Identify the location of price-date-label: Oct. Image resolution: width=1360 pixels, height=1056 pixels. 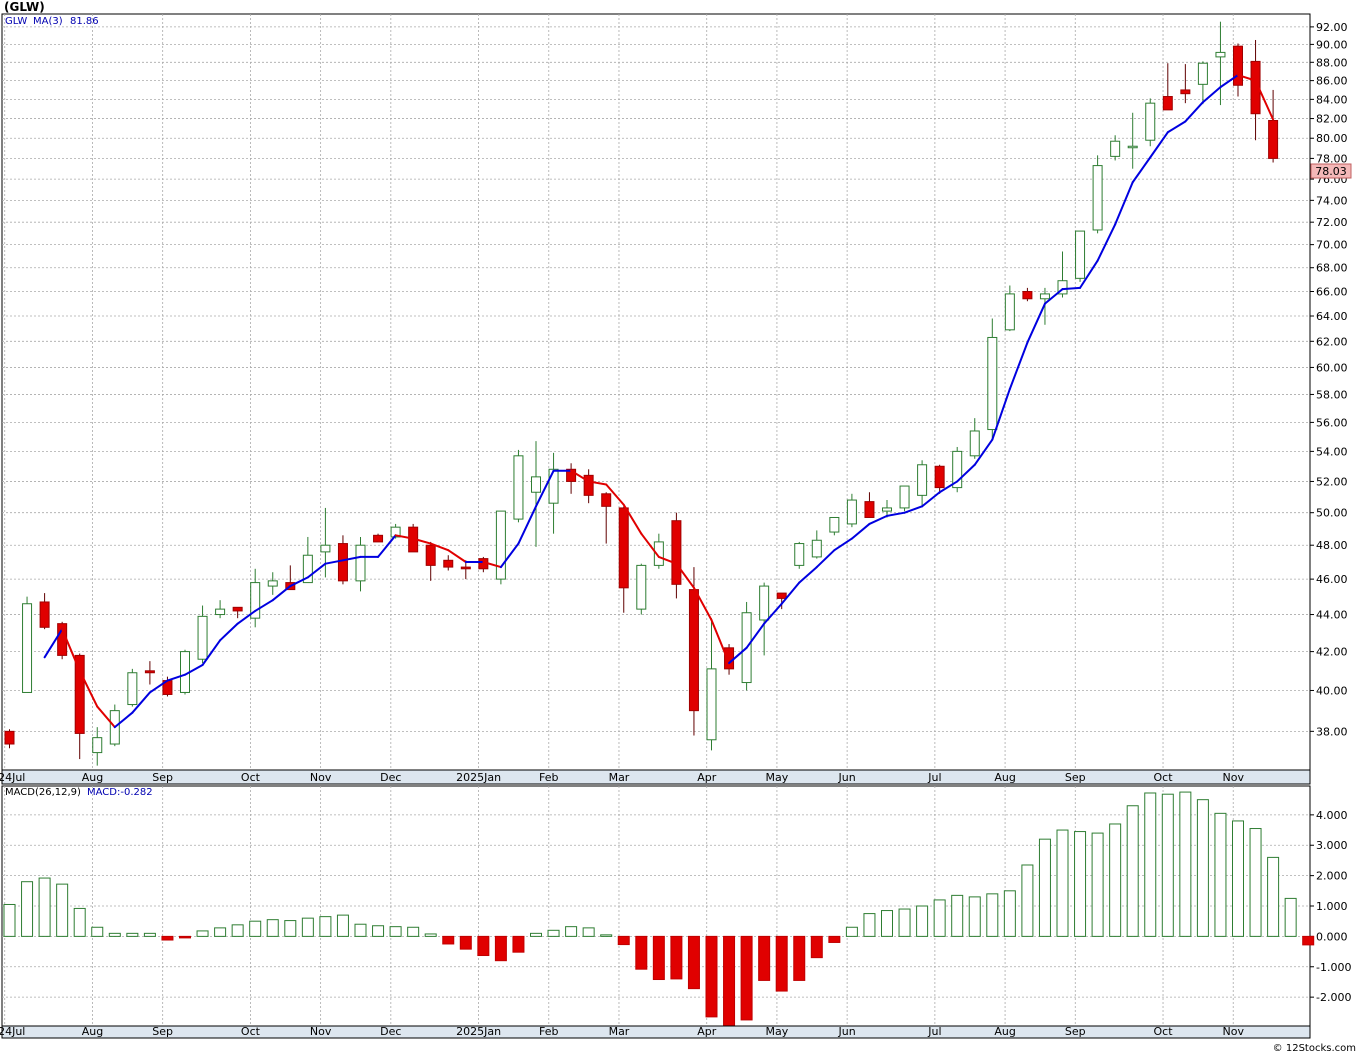
(1164, 777).